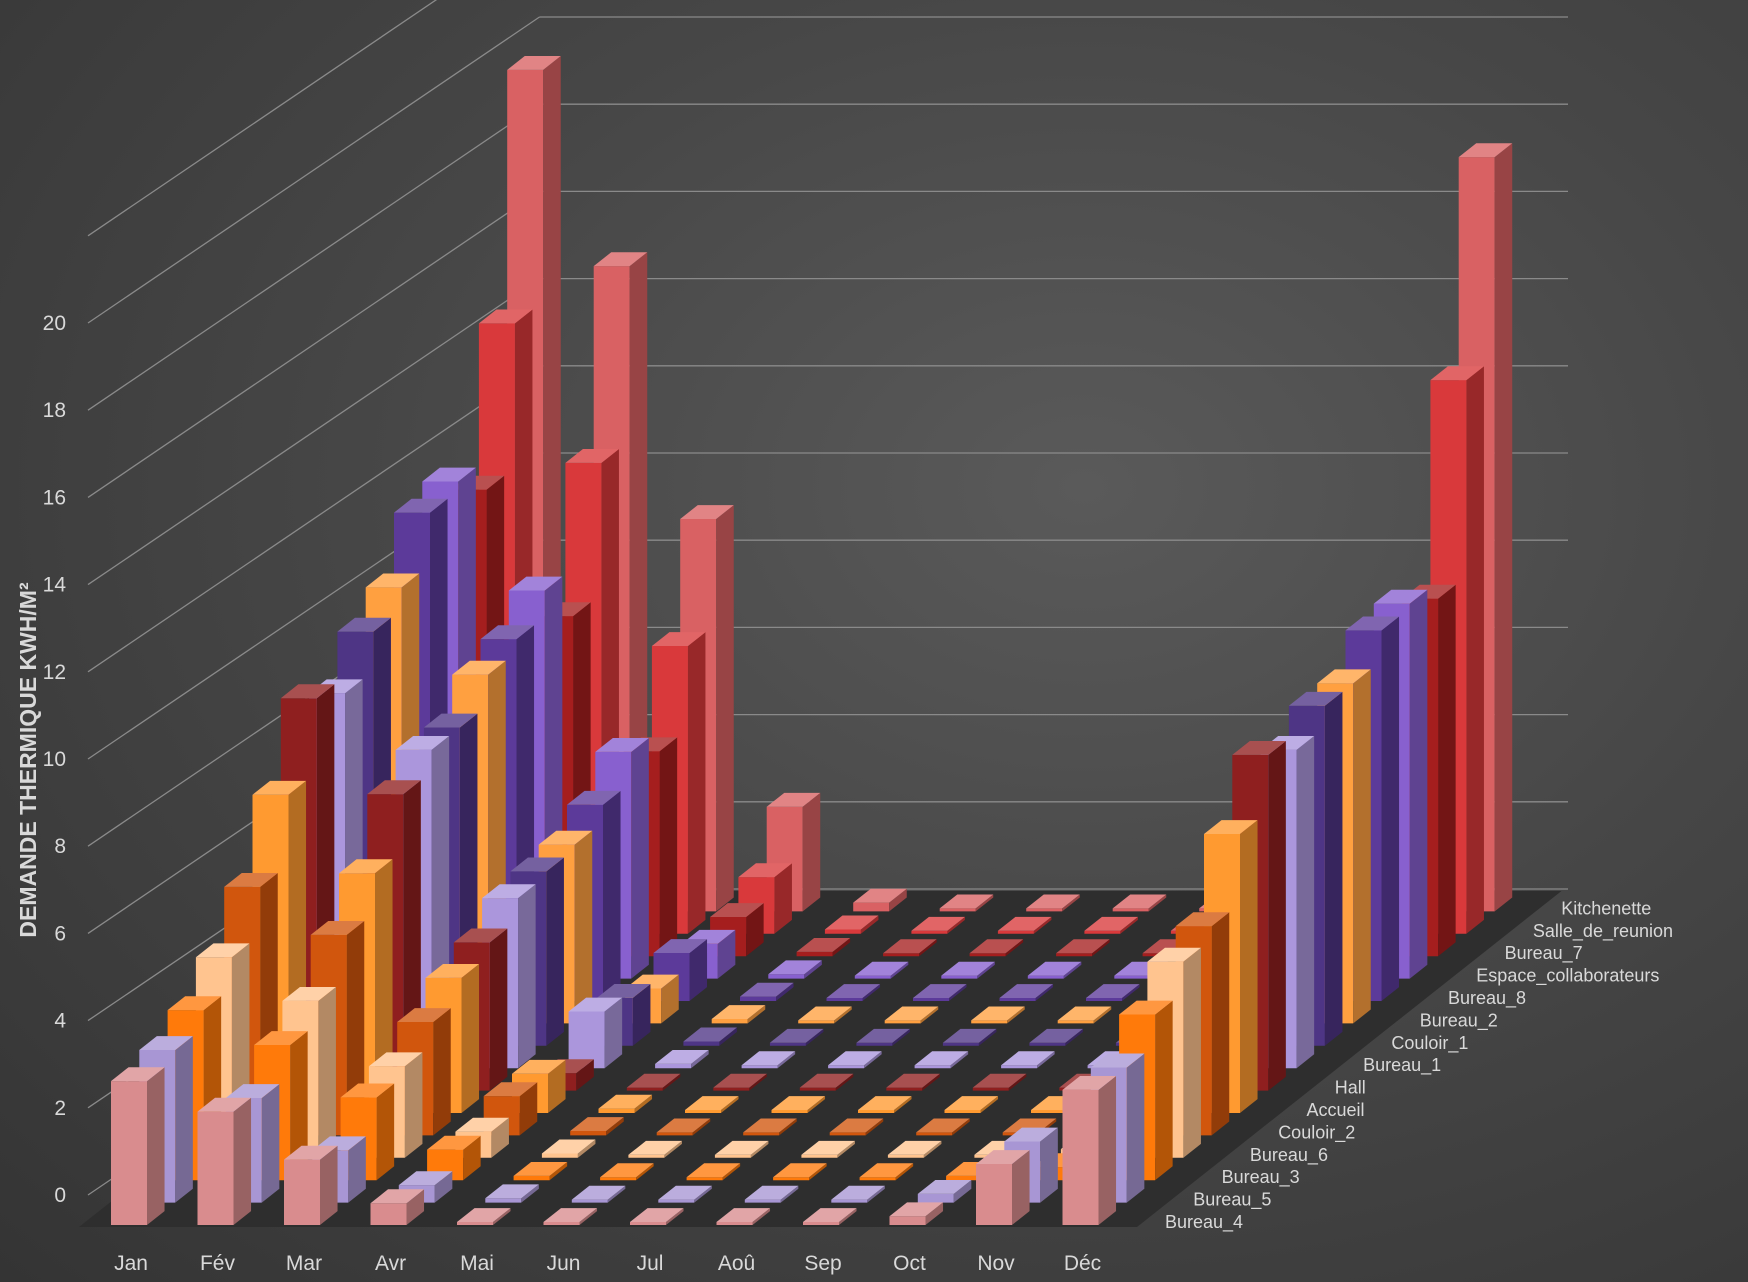  What do you see at coordinates (1429, 1043) in the screenshot?
I see `series-label: Couloir_1` at bounding box center [1429, 1043].